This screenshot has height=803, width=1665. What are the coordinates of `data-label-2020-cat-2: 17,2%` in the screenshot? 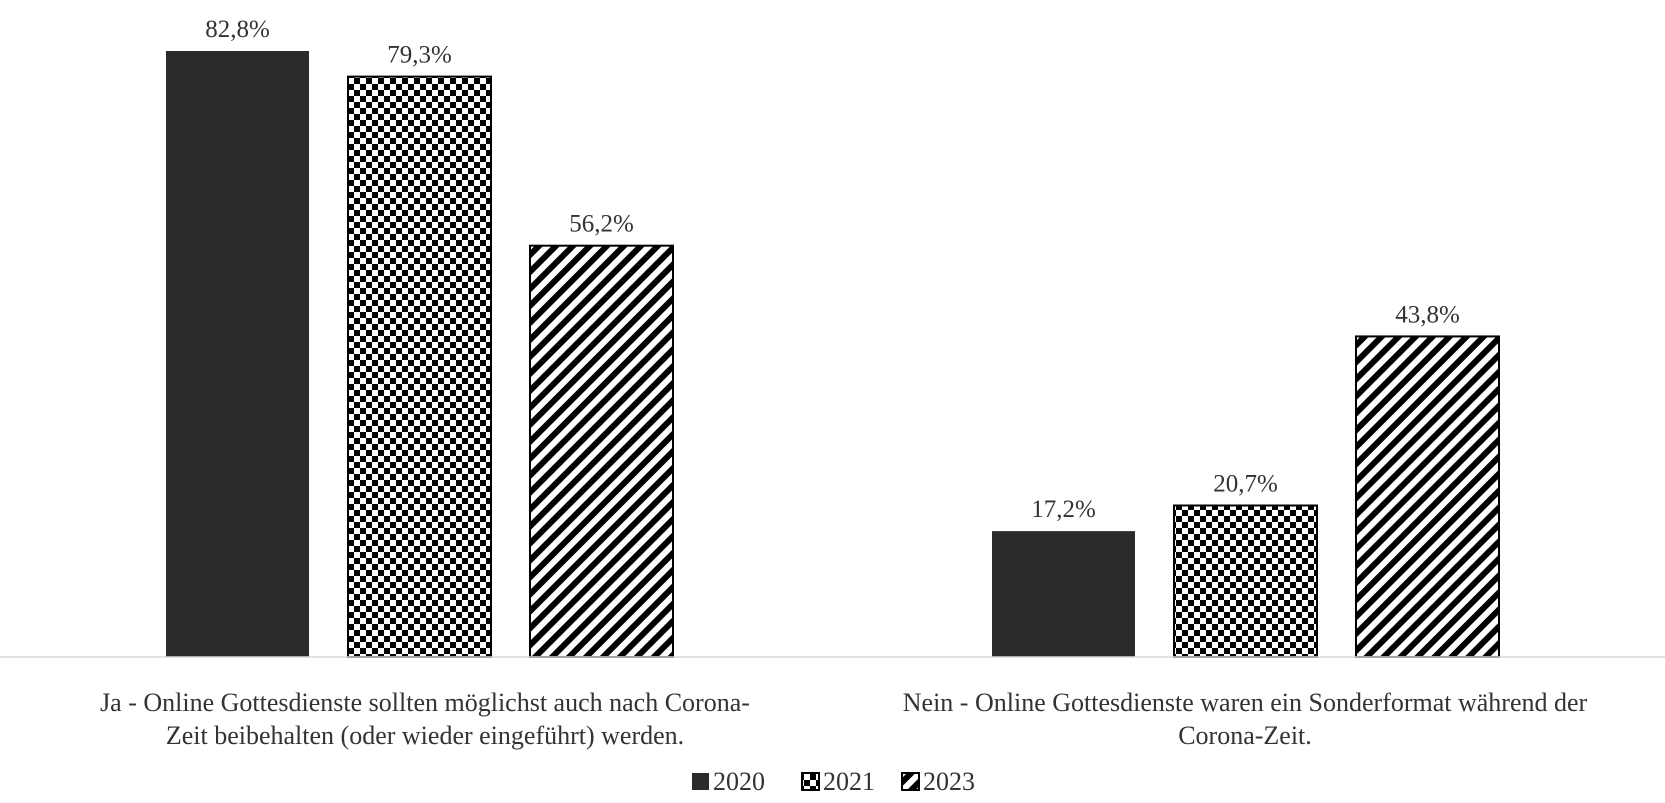 It's located at (1063, 509).